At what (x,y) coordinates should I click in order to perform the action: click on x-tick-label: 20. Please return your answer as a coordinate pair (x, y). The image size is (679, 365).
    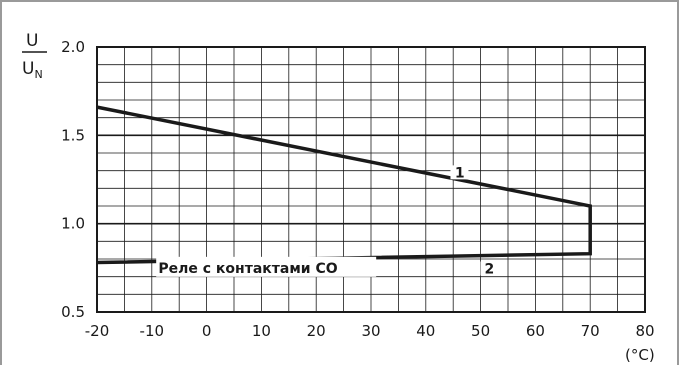
    Looking at the image, I should click on (316, 331).